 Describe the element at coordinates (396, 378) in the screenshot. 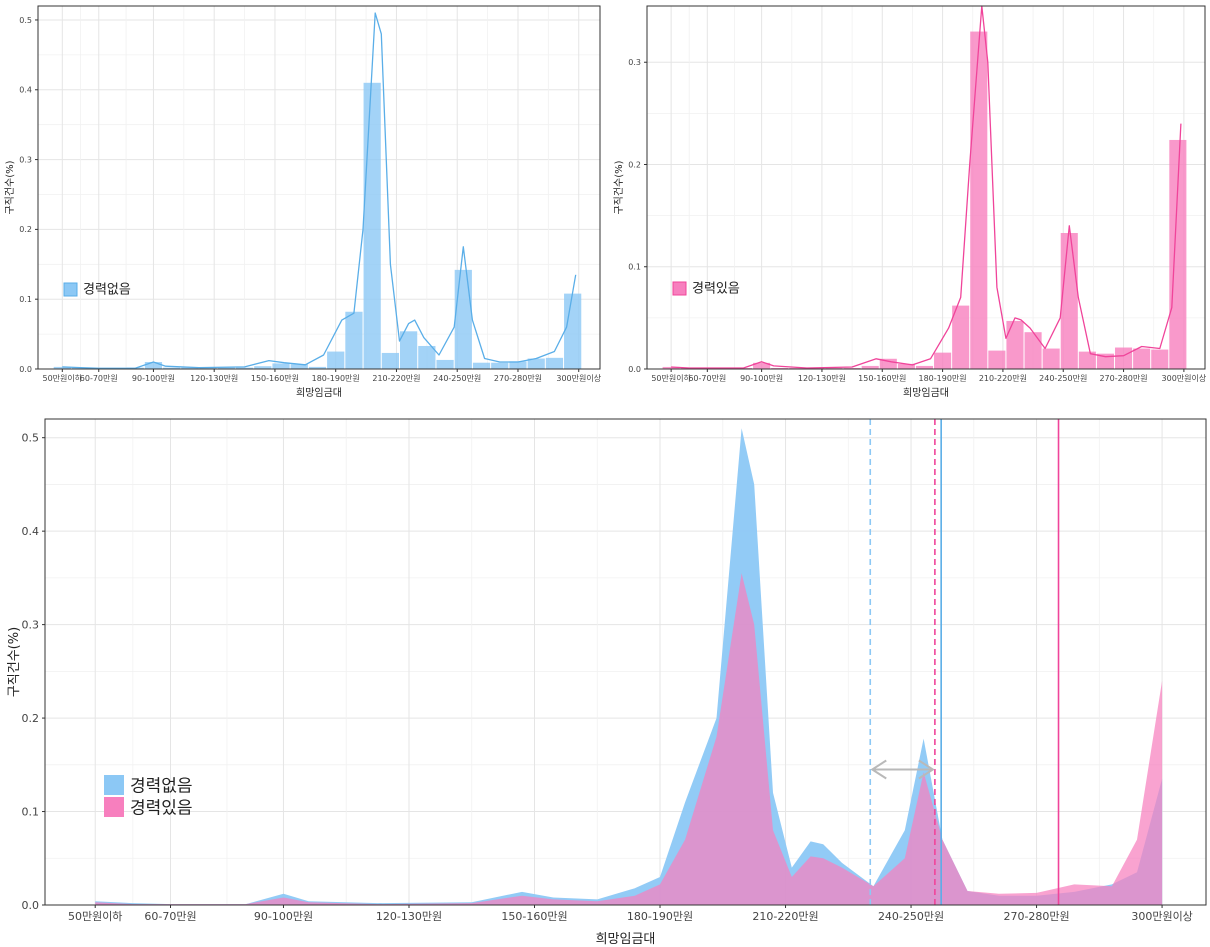

I see `x-tick-label: 210-220만원` at that location.